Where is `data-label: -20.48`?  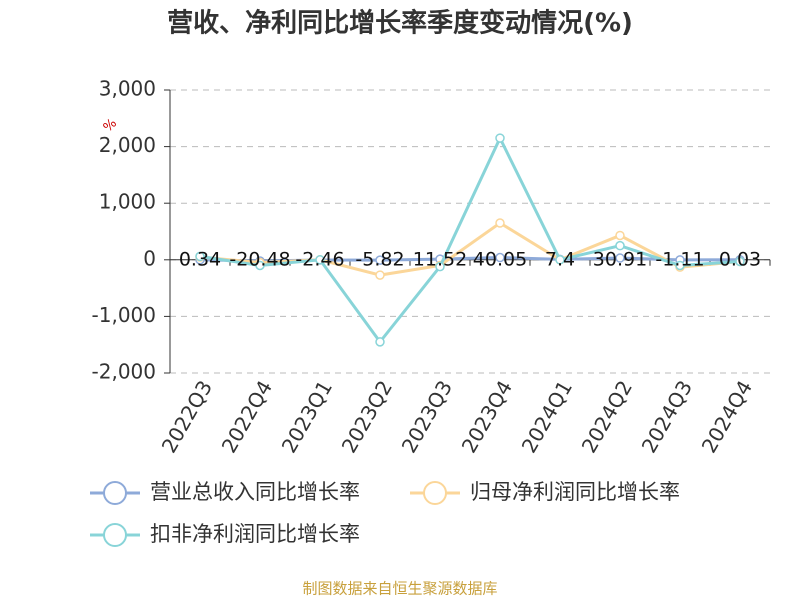
data-label: -20.48 is located at coordinates (259, 259).